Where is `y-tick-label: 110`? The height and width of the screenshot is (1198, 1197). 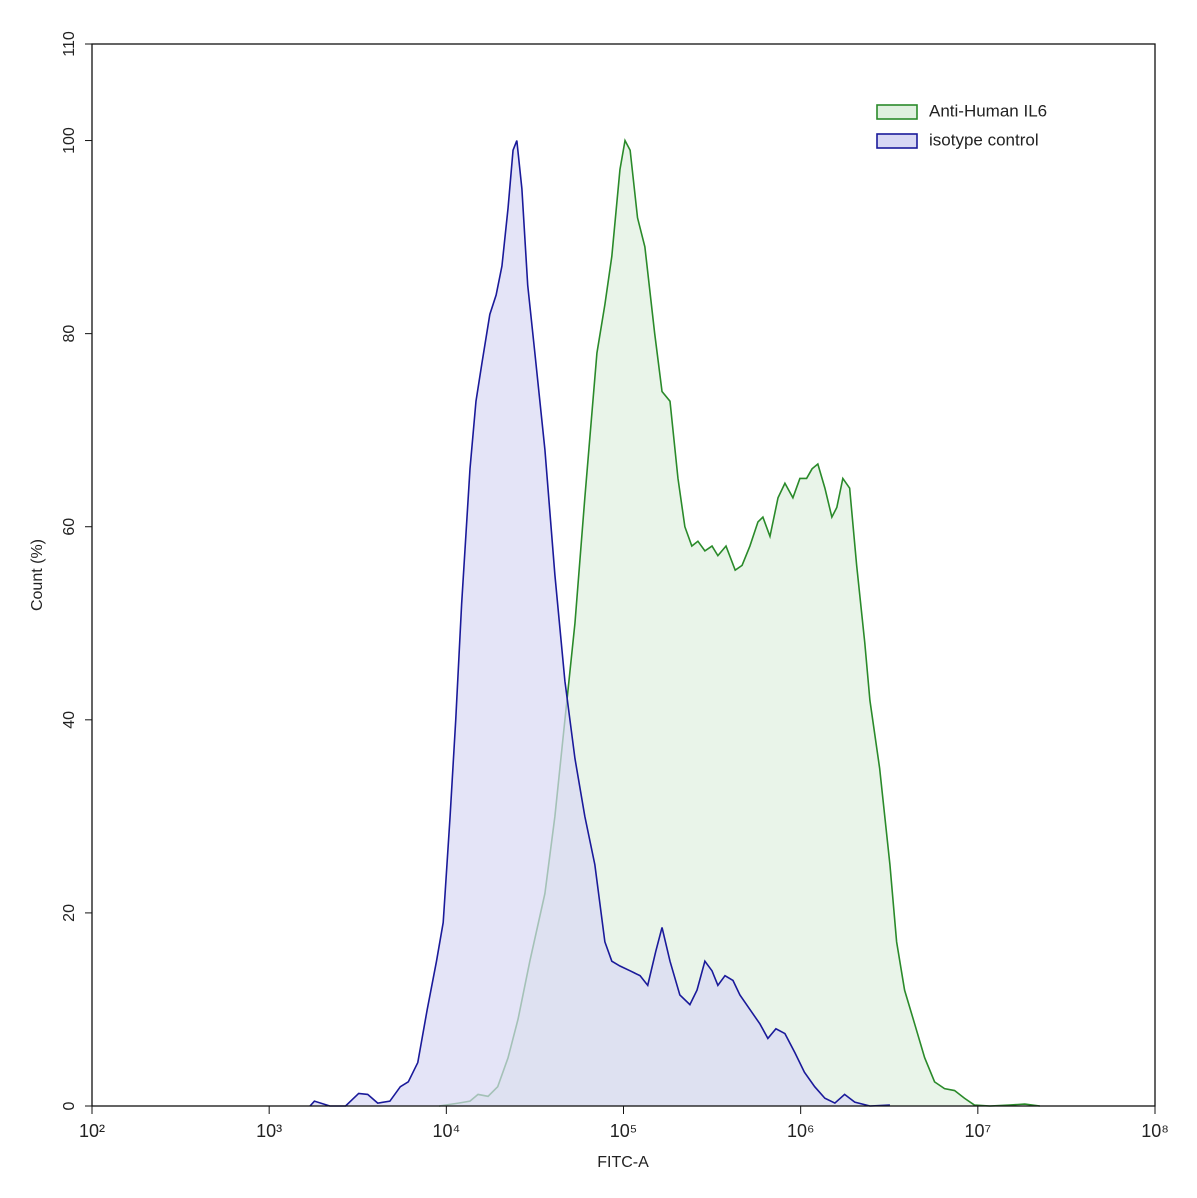 y-tick-label: 110 is located at coordinates (69, 44).